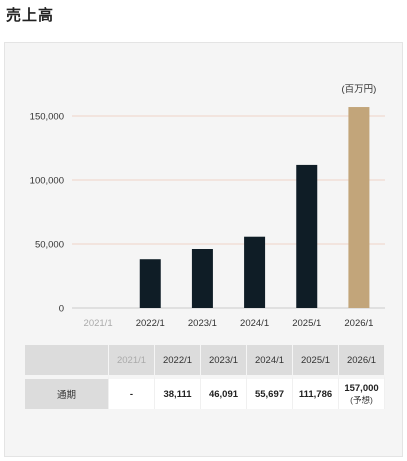 This screenshot has height=461, width=407. Describe the element at coordinates (224, 360) in the screenshot. I see `table-year-header: 2023/1` at that location.